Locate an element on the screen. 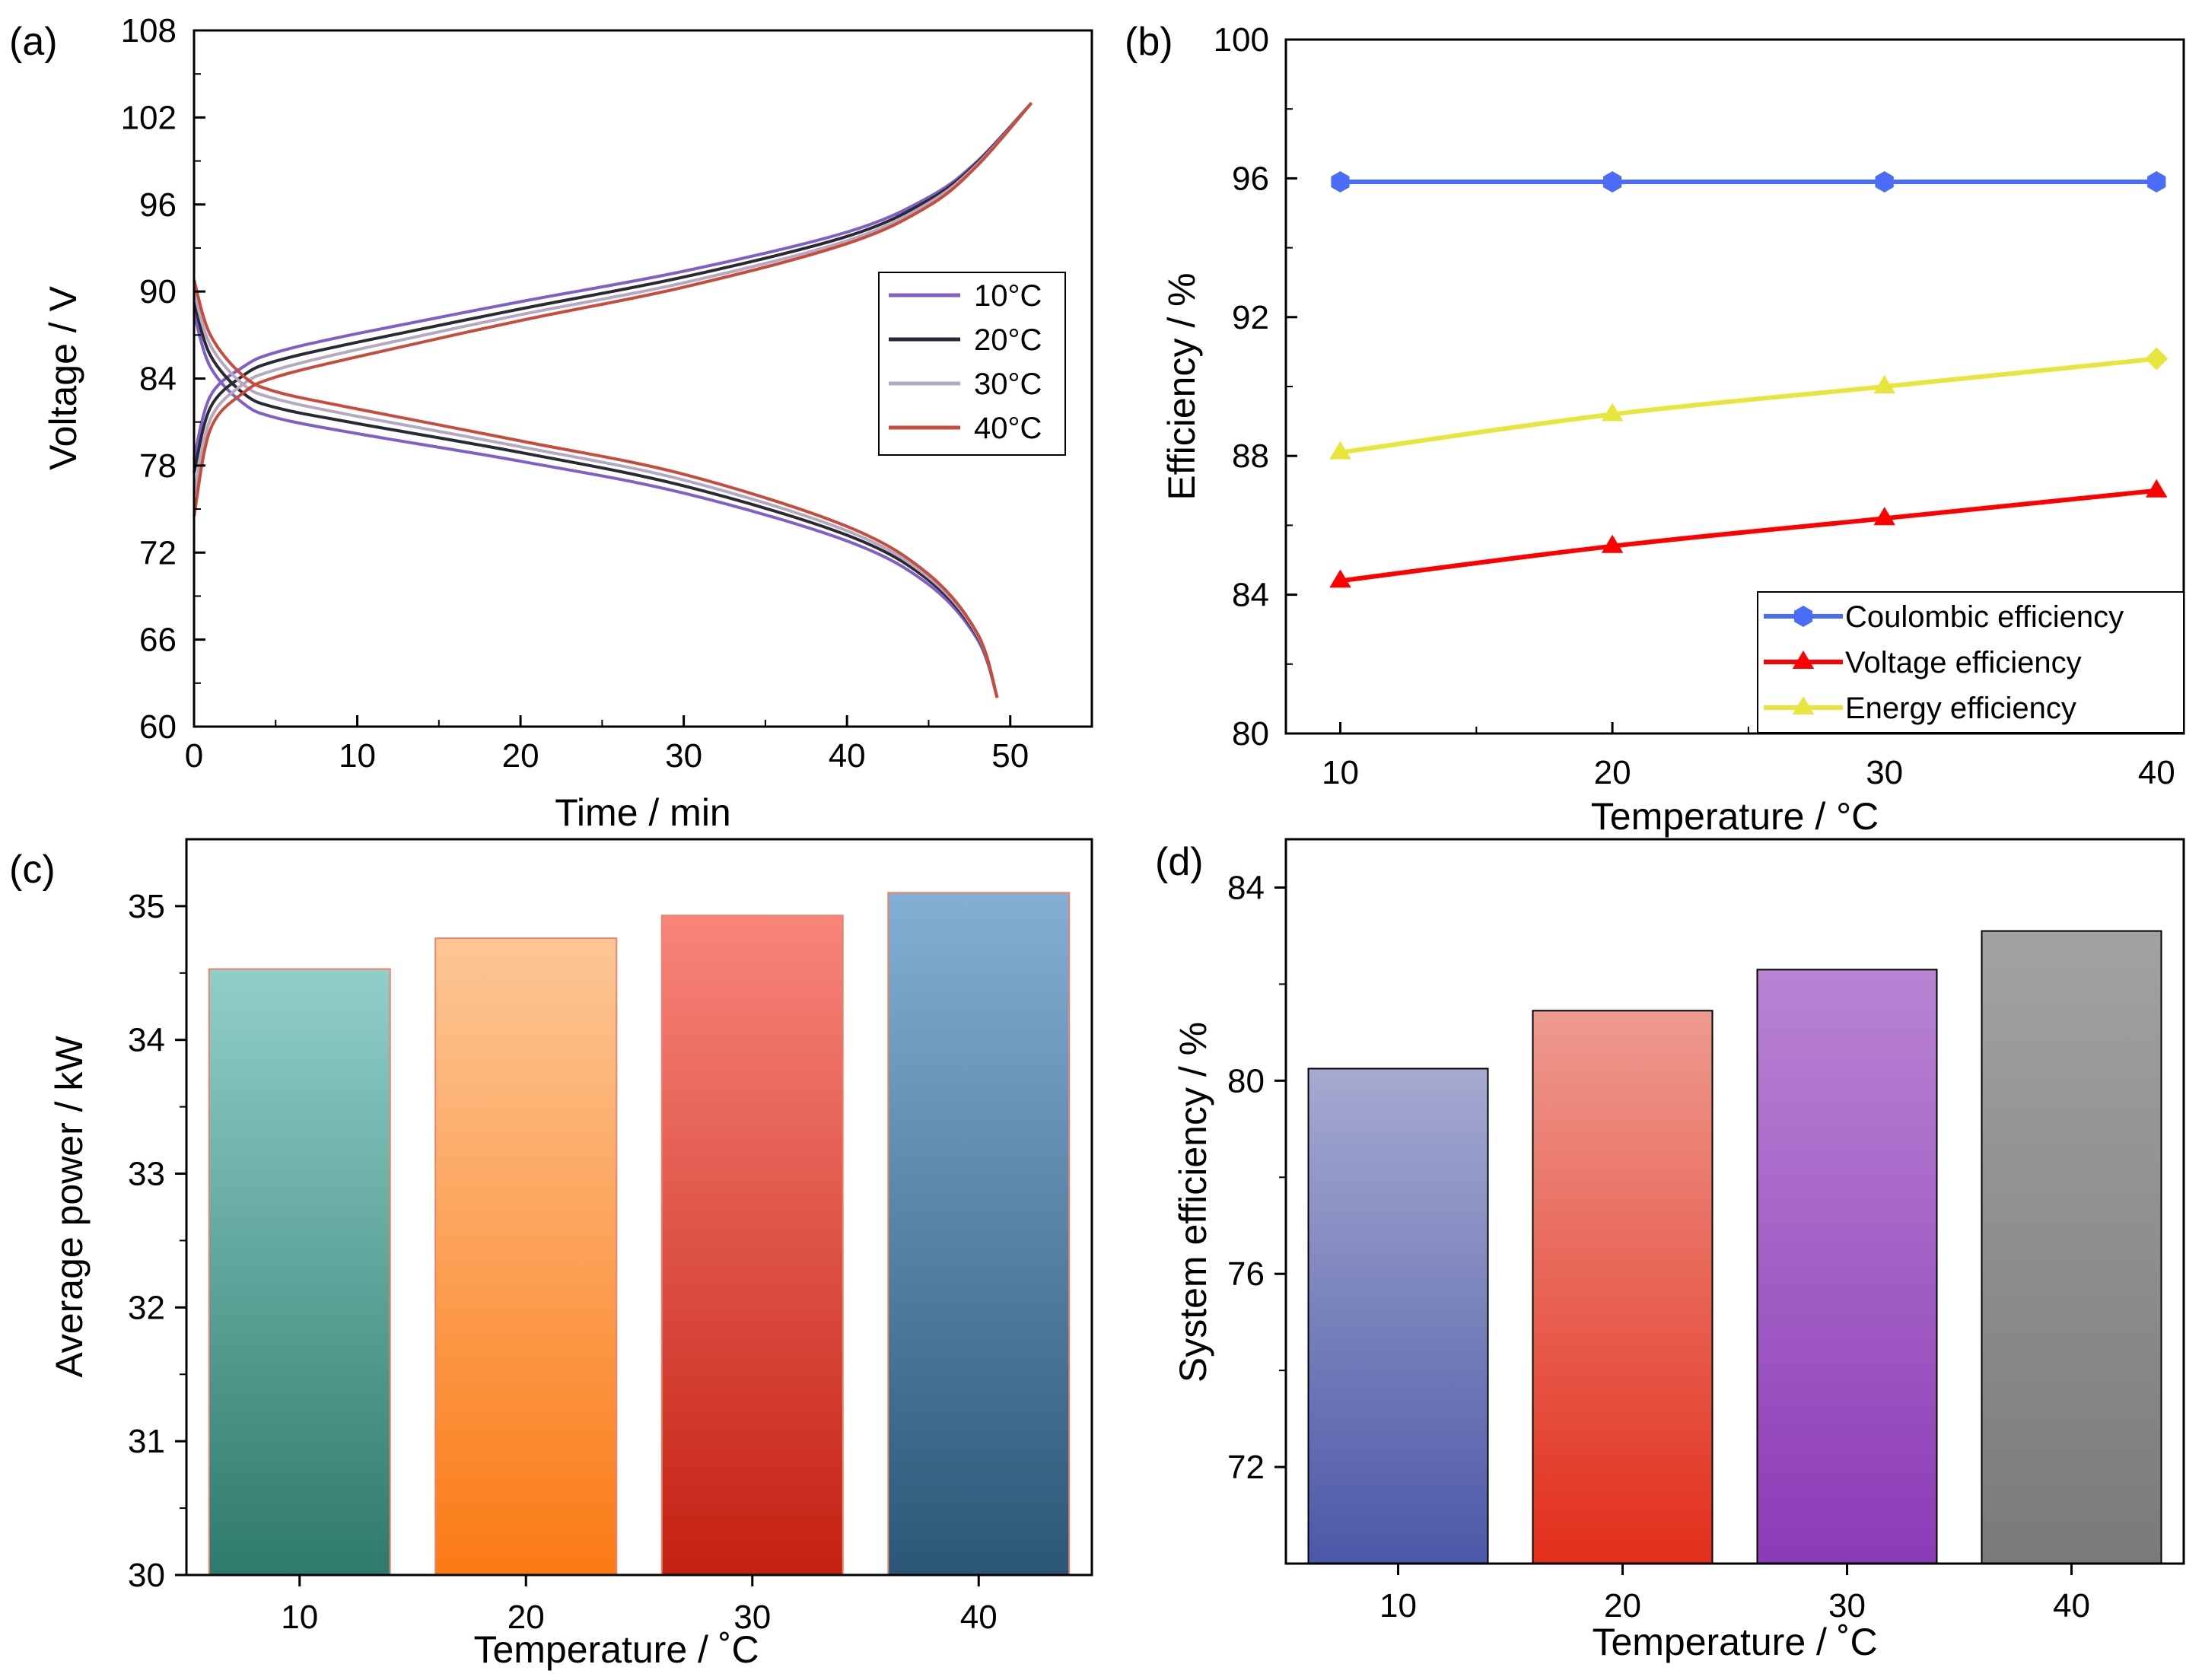  series-line-3-charge is located at coordinates (613, 309).